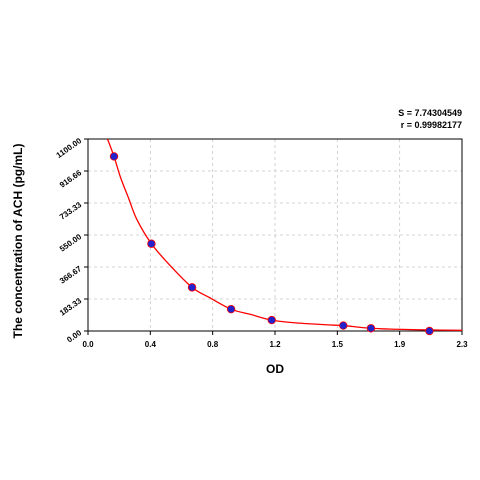 This screenshot has height=480, width=480. What do you see at coordinates (88, 344) in the screenshot?
I see `x-tick-label: 0.0` at bounding box center [88, 344].